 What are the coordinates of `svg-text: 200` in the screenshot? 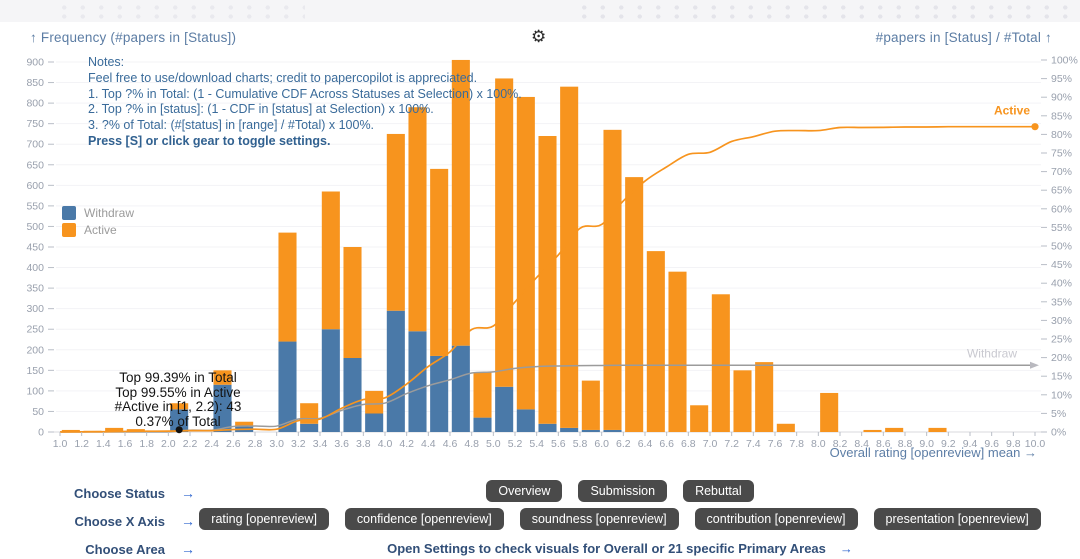 It's located at (35, 350).